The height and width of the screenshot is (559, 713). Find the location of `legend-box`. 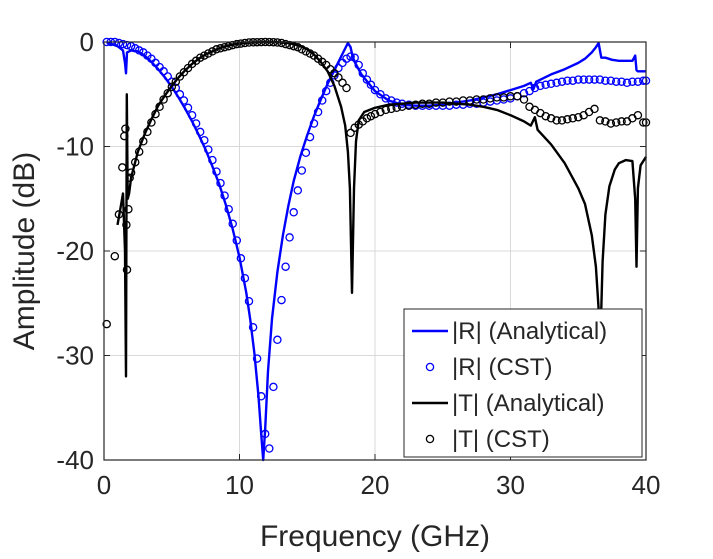

legend-box is located at coordinates (523, 383).